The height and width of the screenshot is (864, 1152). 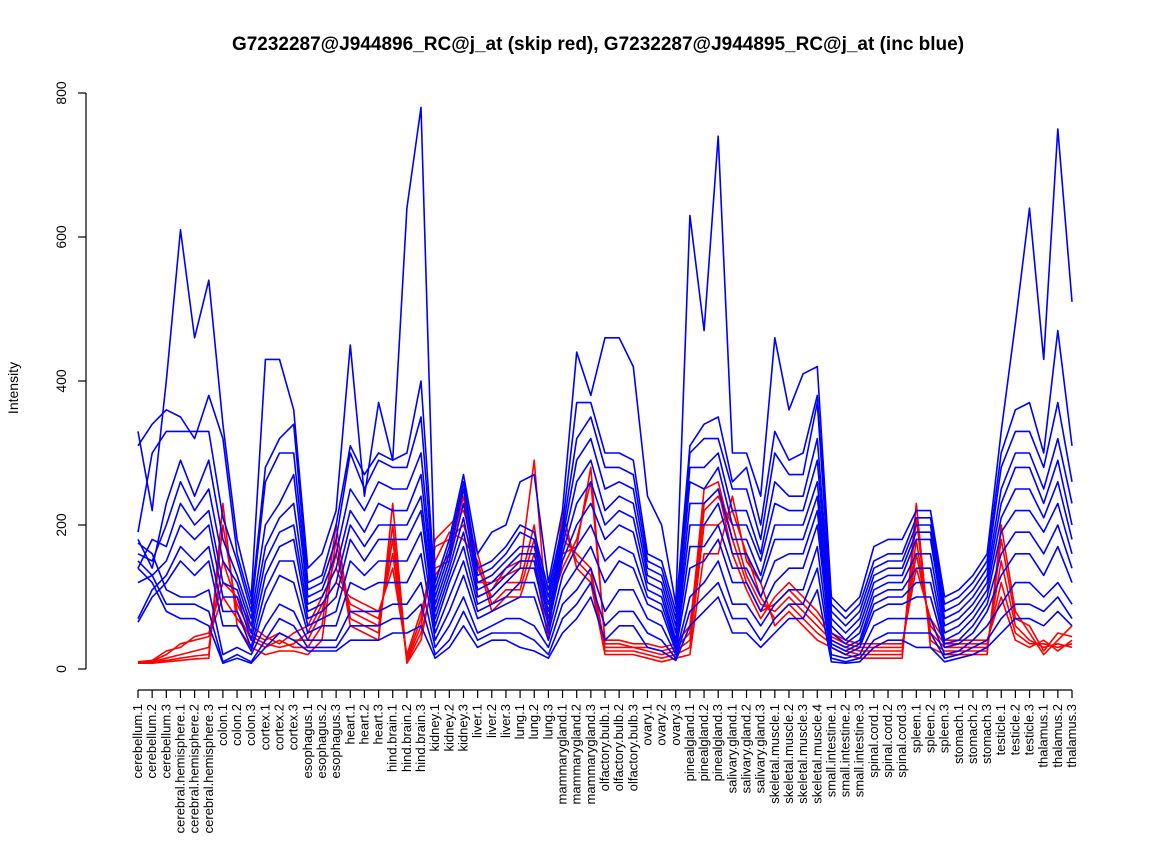 What do you see at coordinates (816, 754) in the screenshot?
I see `x-tick-label: skeletal.muscle.4` at bounding box center [816, 754].